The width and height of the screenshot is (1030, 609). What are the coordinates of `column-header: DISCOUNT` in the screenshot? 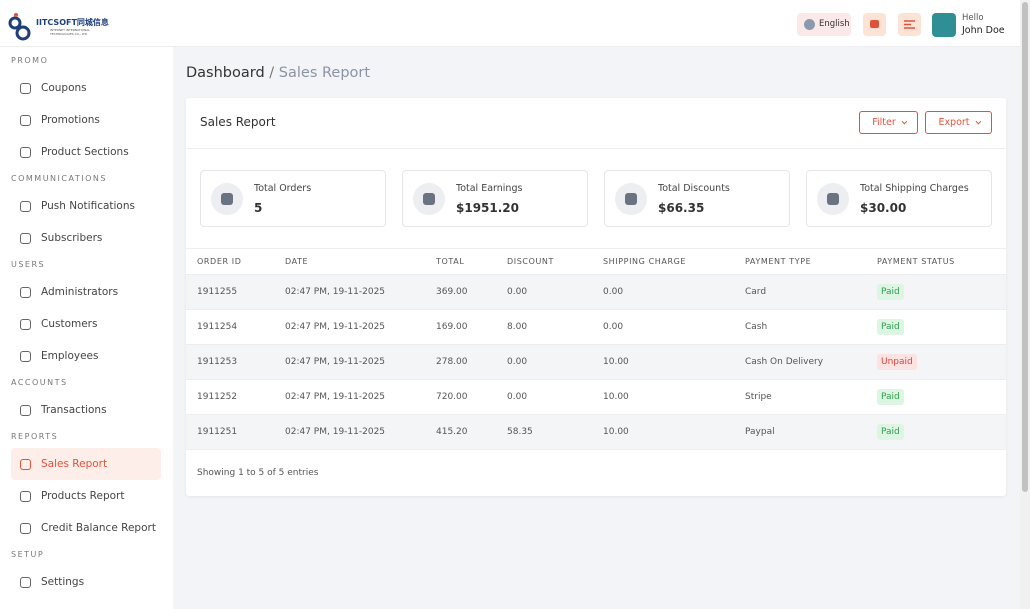 It's located at (531, 261).